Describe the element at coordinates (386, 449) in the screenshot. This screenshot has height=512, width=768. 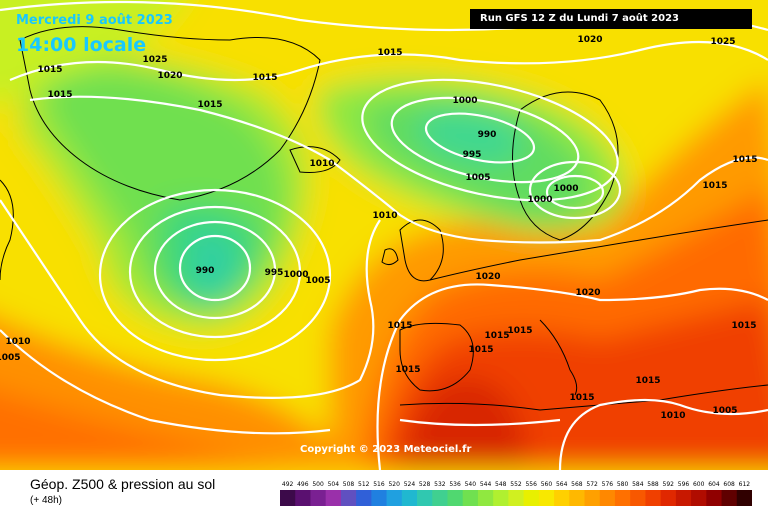
I see `copyright-notice: Copyright © 2023 Meteociel.fr` at that location.